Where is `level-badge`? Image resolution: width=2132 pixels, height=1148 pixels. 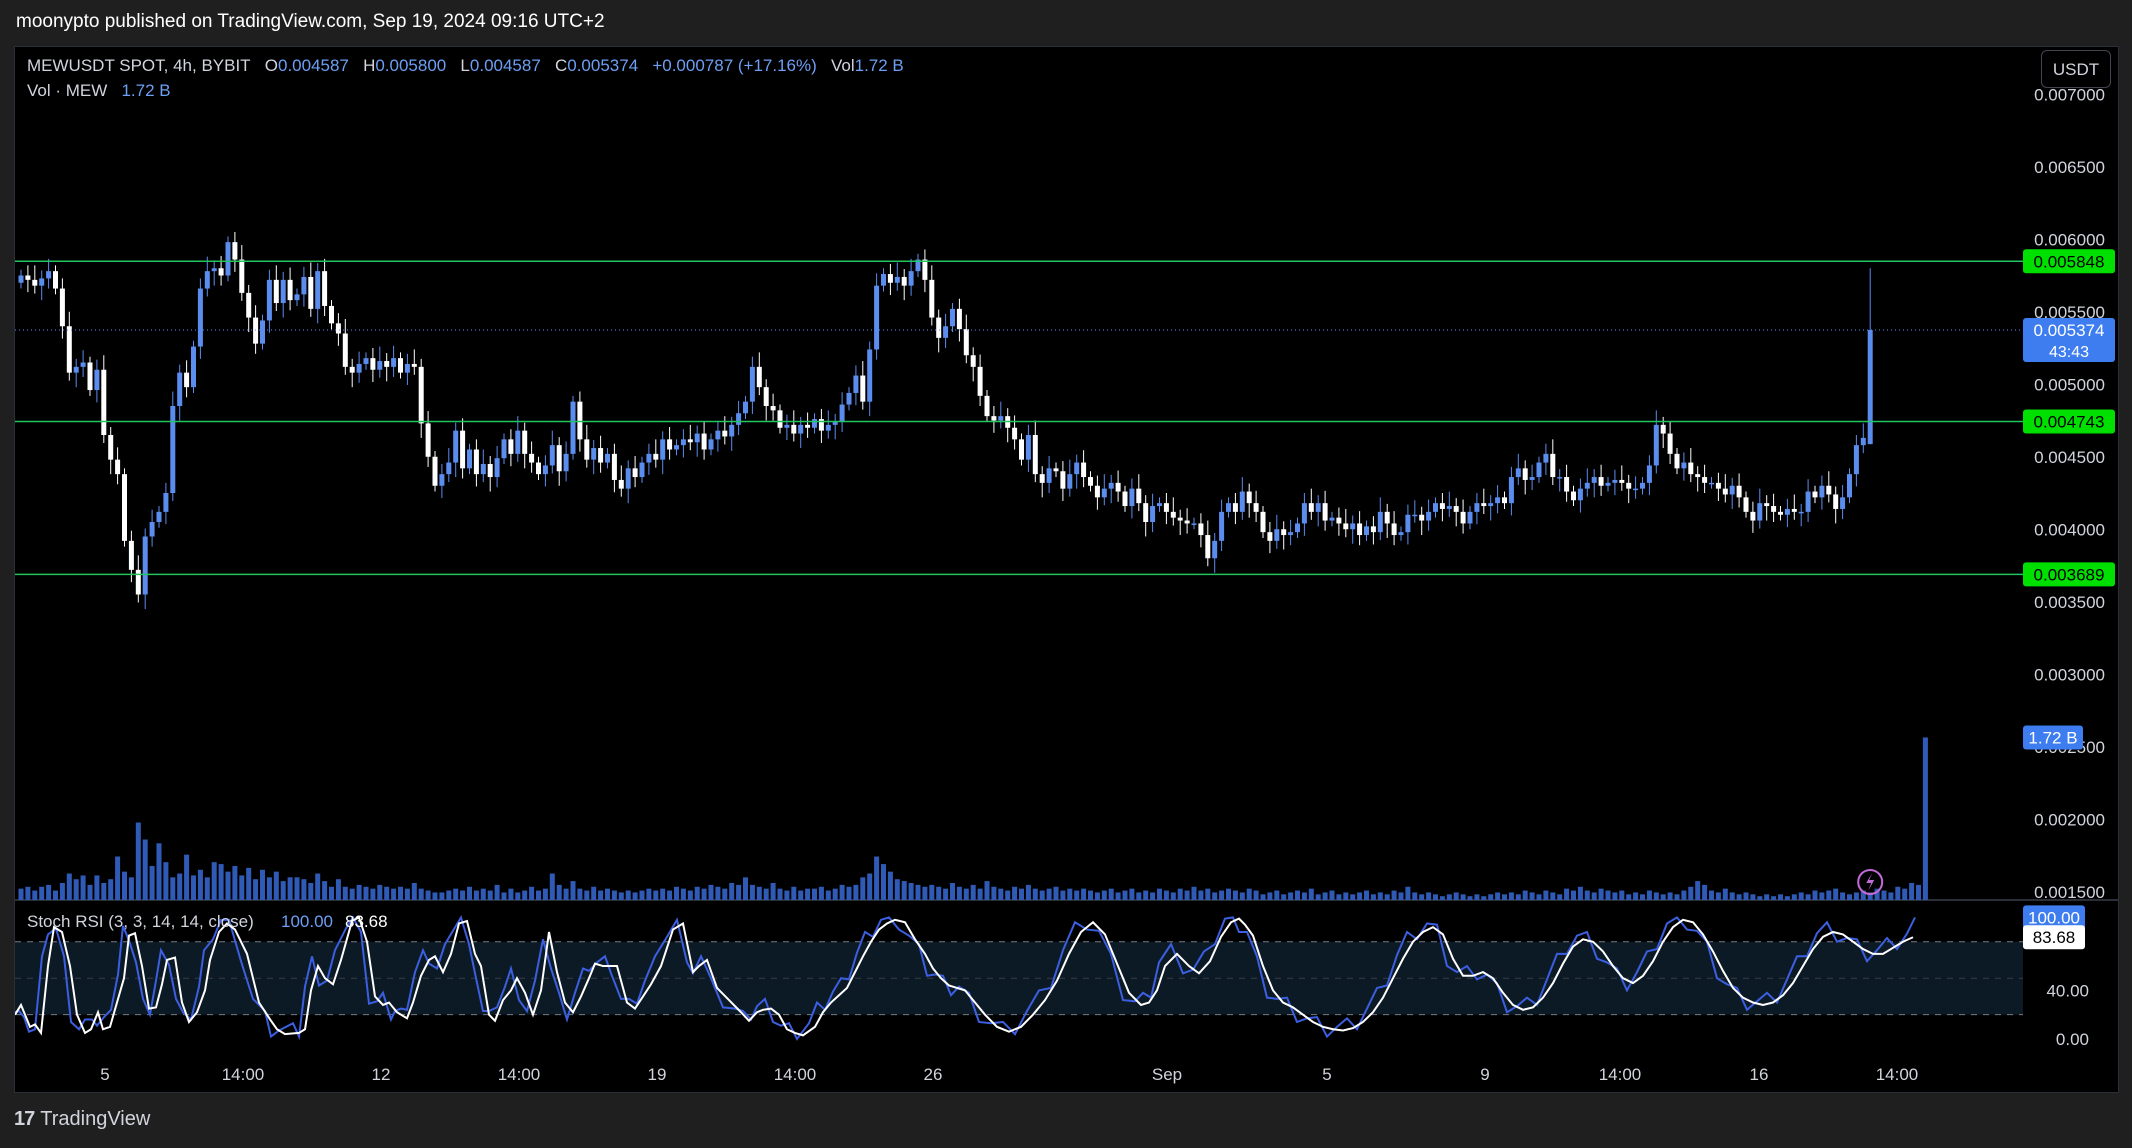
level-badge is located at coordinates (2069, 261).